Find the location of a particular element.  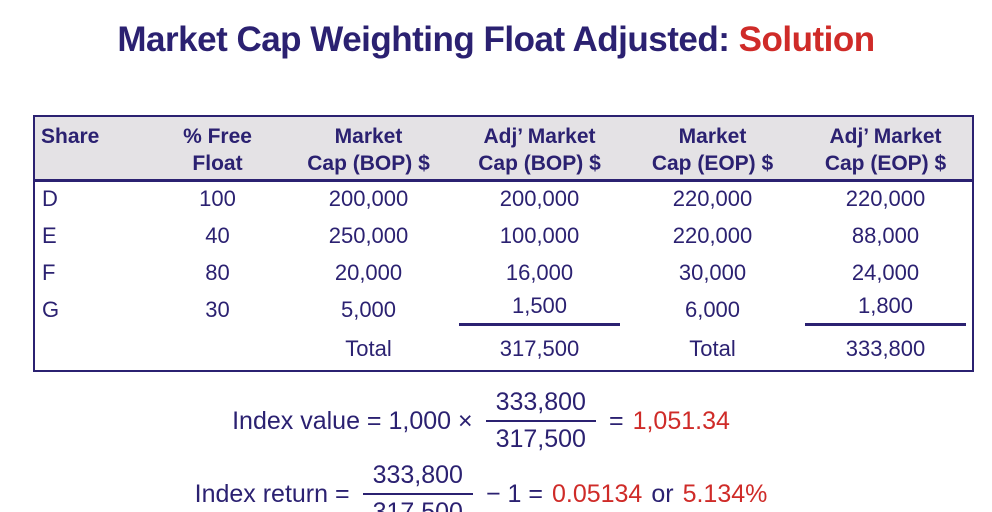

cell-mcap-eop: 30,000 is located at coordinates (712, 272).